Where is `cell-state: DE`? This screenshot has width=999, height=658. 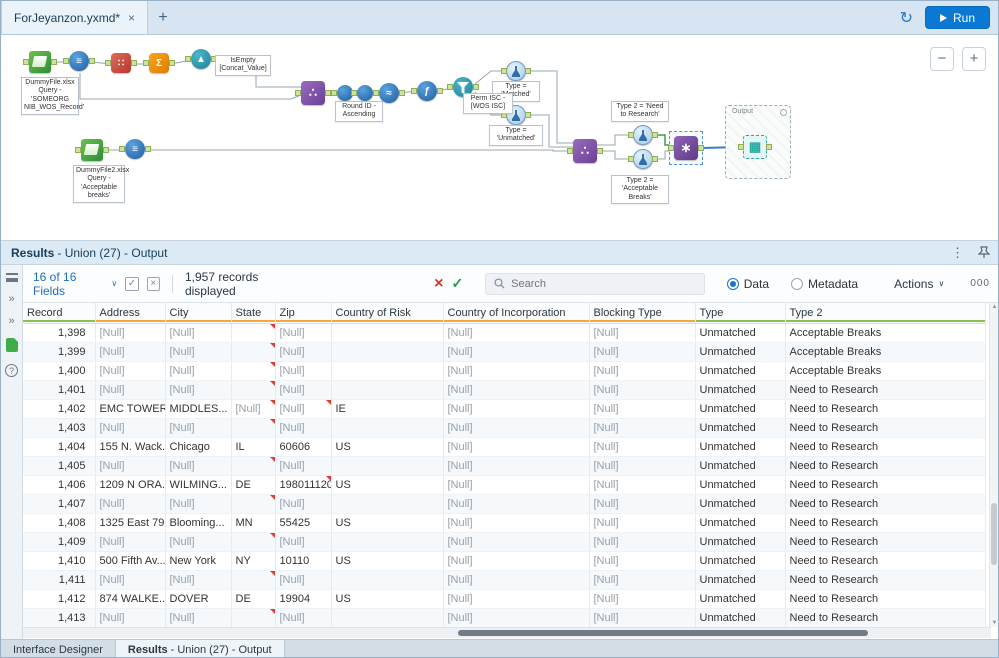 cell-state: DE is located at coordinates (253, 599).